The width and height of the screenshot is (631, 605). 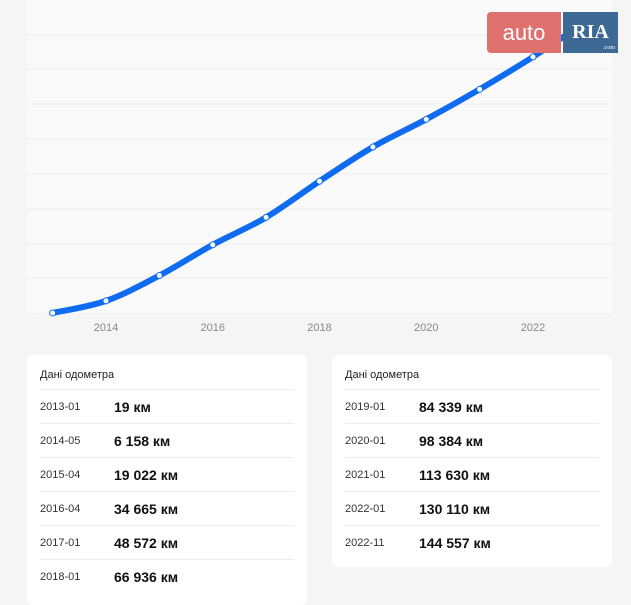 What do you see at coordinates (132, 407) in the screenshot?
I see `row-value: 19 км` at bounding box center [132, 407].